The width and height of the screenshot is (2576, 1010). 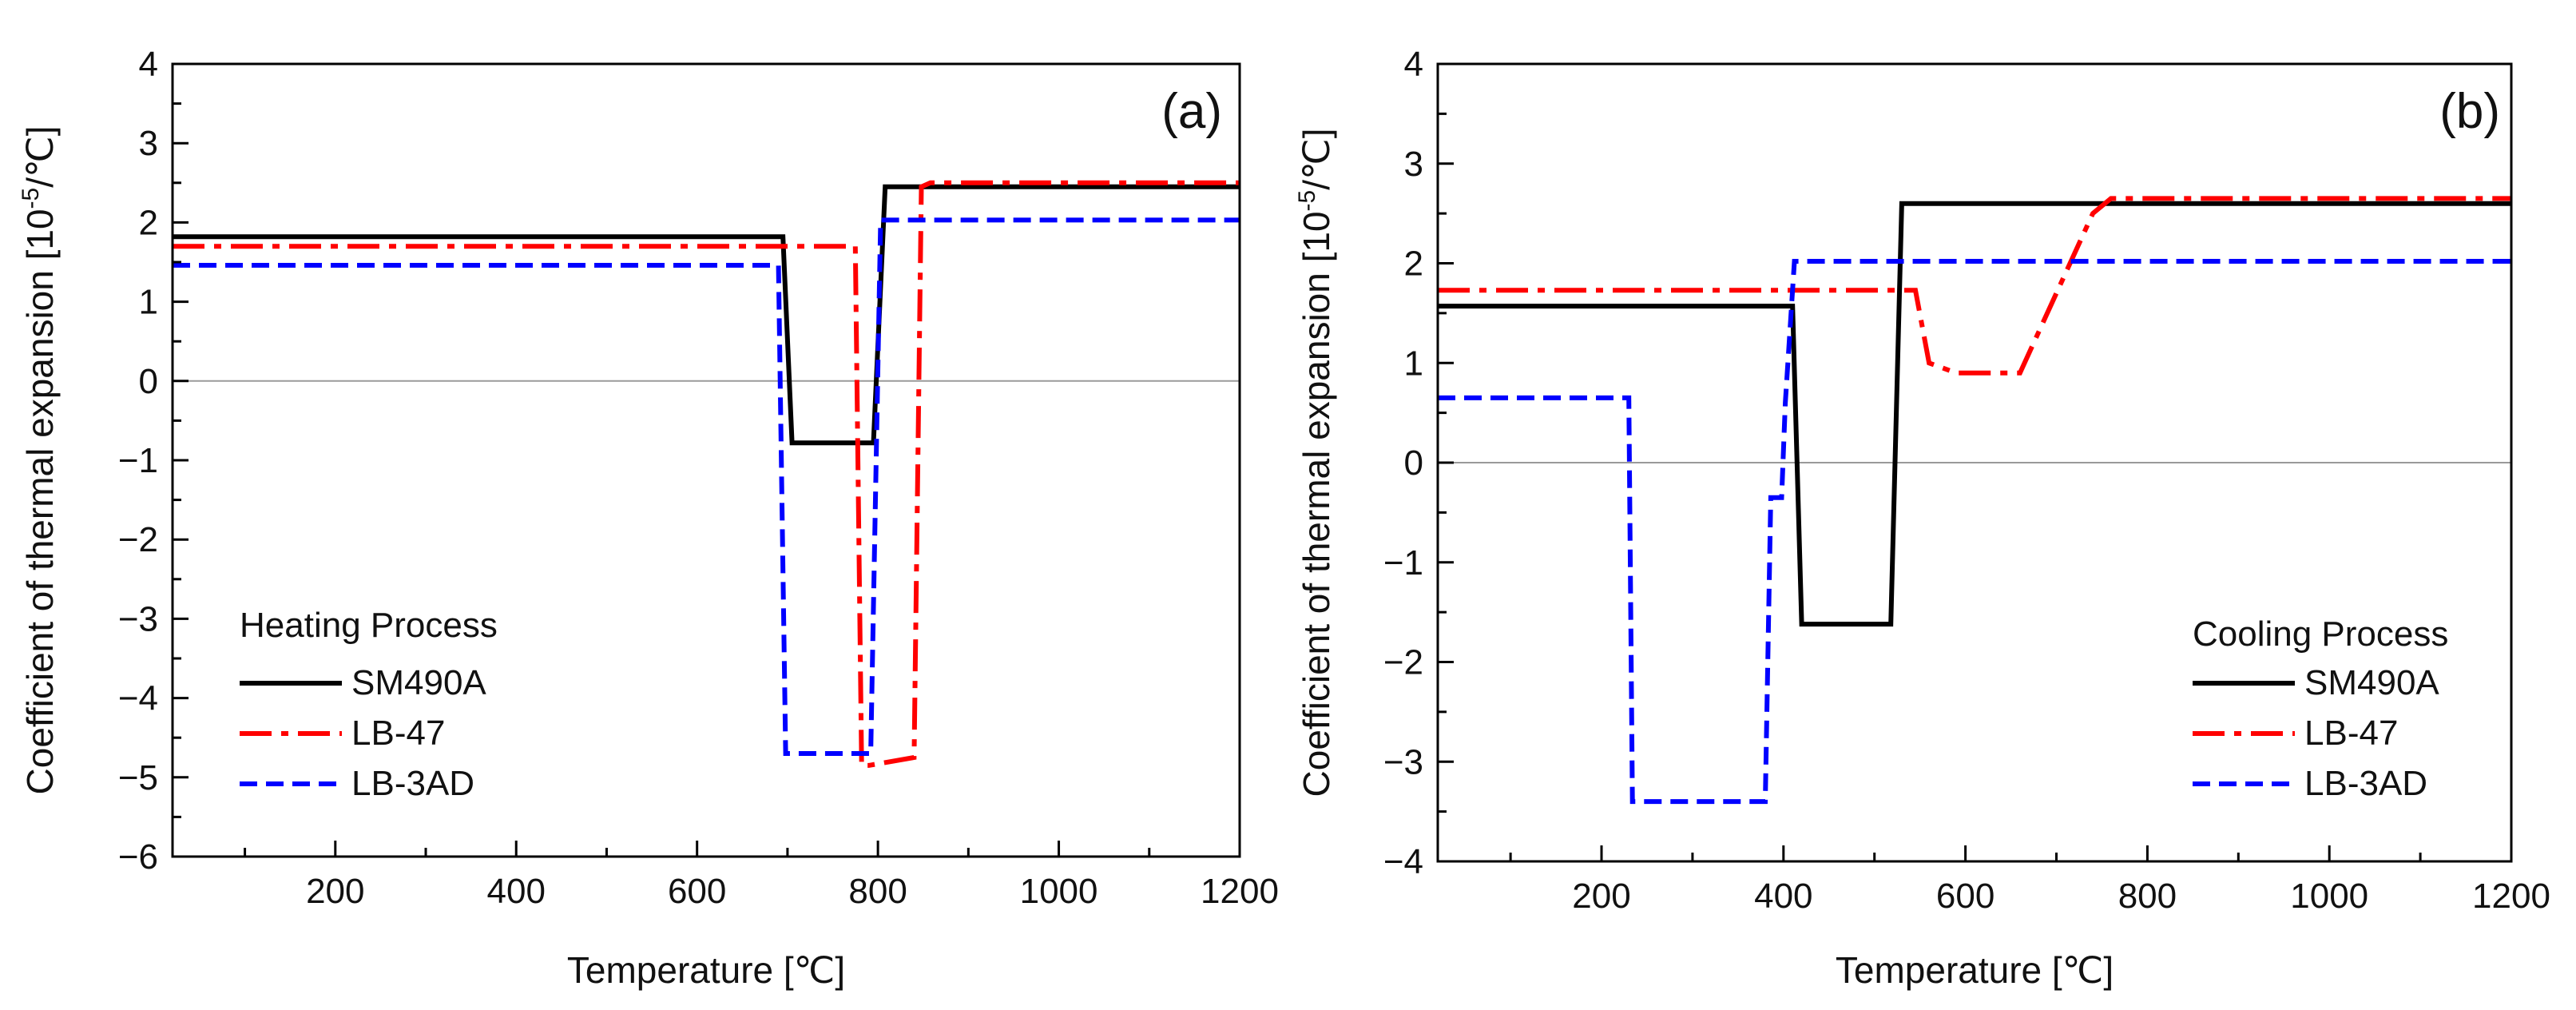 What do you see at coordinates (138, 857) in the screenshot?
I see `y-tick-label: −6` at bounding box center [138, 857].